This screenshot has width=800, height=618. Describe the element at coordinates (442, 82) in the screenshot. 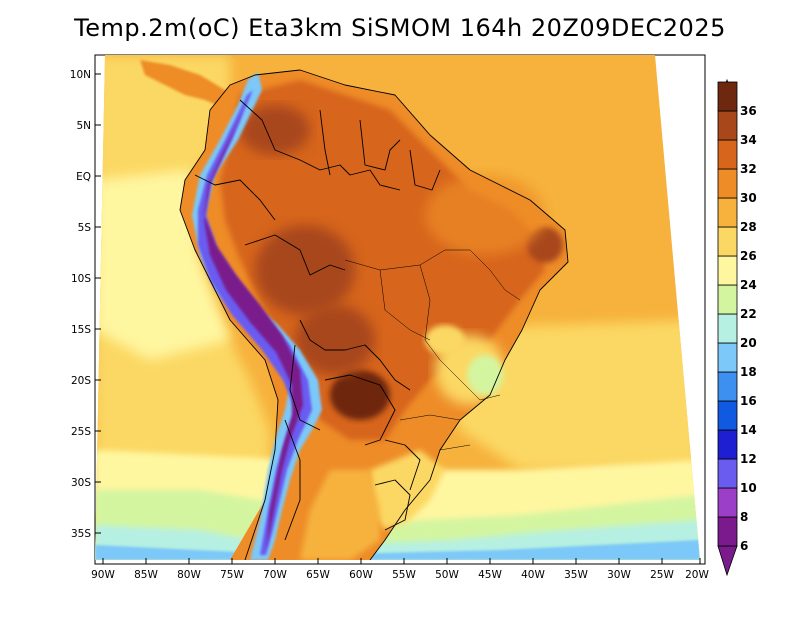

I see `caribbean-field` at that location.